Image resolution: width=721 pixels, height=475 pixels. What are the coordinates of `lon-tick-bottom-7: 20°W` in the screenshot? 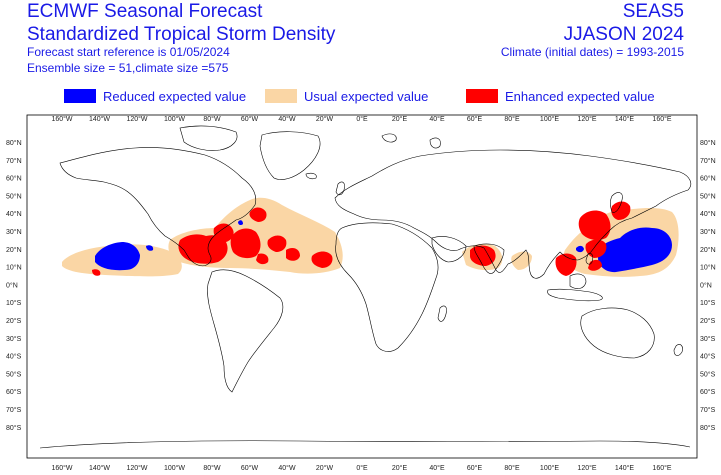 It's located at (325, 468).